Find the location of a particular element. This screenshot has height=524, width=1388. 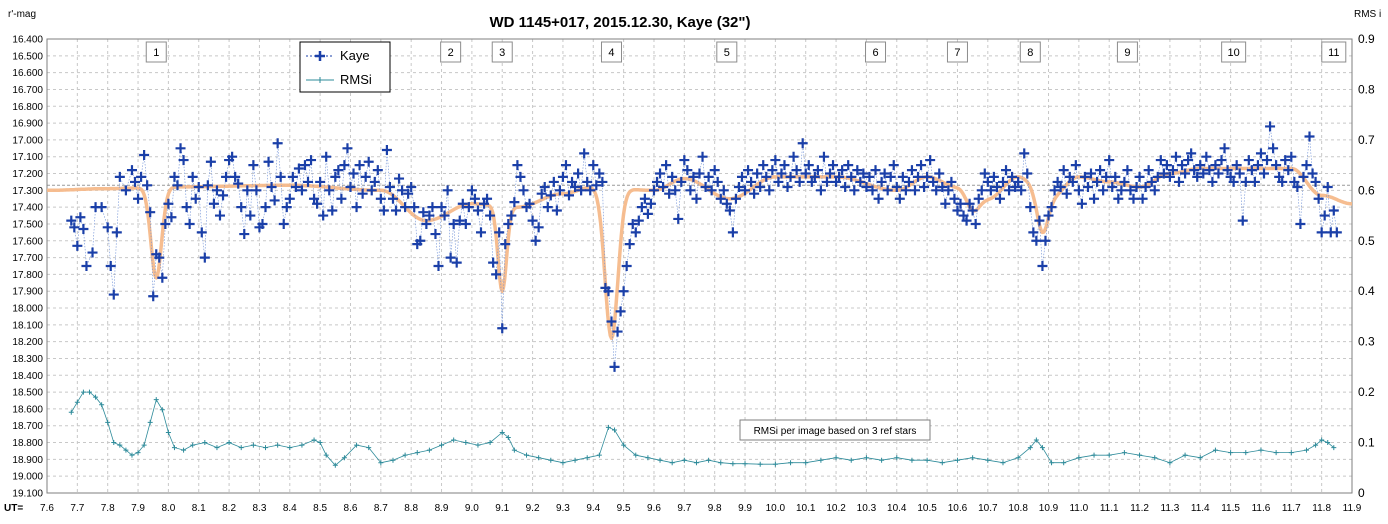

x-tick-label: 10.3 is located at coordinates (867, 508).